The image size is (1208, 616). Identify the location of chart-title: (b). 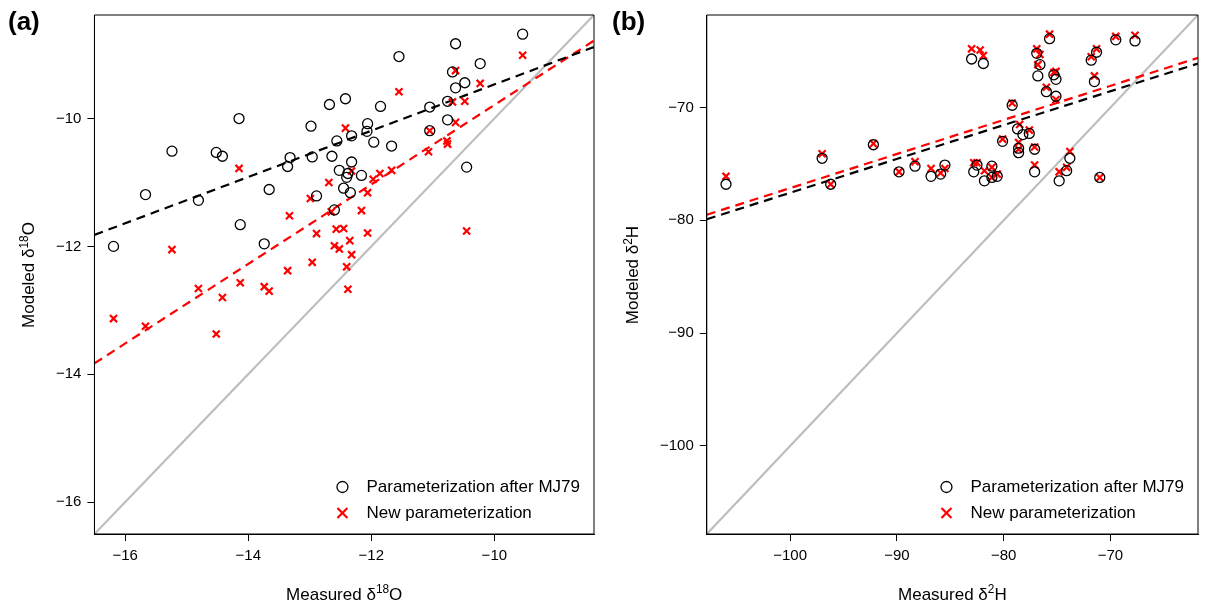
(629, 21).